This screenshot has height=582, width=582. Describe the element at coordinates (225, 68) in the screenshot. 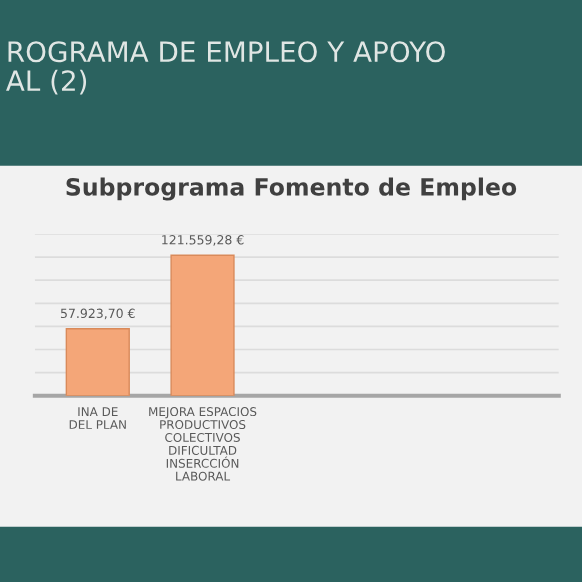

I see `chart-subtitle: ROGRAMA DE EMPLEO Y APOYO AL (2)` at that location.